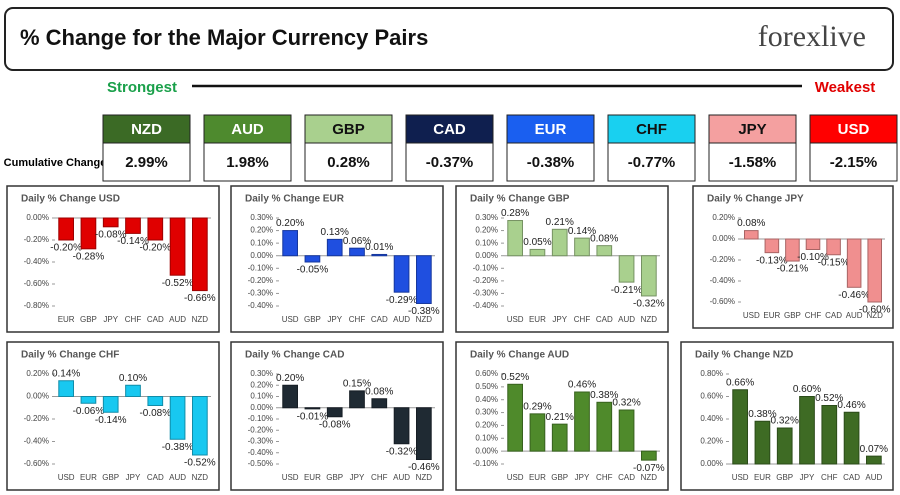 The image size is (900, 495). I want to click on value-label: -0.52%, so click(200, 463).